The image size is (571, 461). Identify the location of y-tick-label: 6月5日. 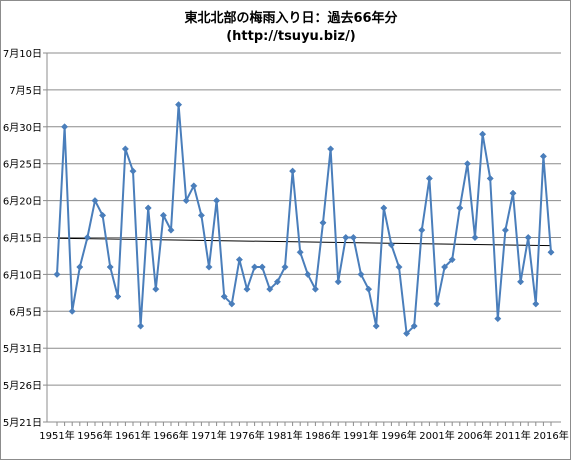
(25, 312).